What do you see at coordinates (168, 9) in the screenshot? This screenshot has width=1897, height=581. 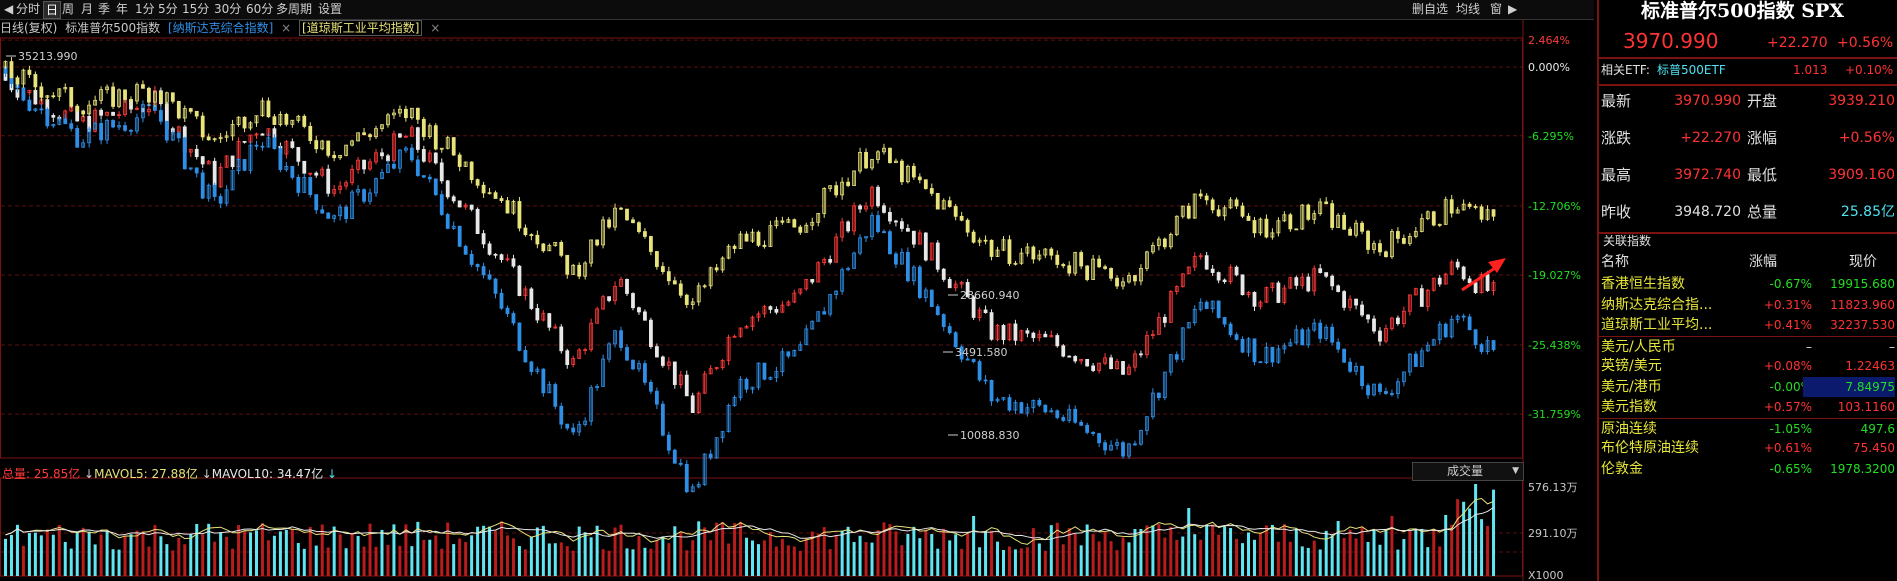 I see `period-tab: 5分` at bounding box center [168, 9].